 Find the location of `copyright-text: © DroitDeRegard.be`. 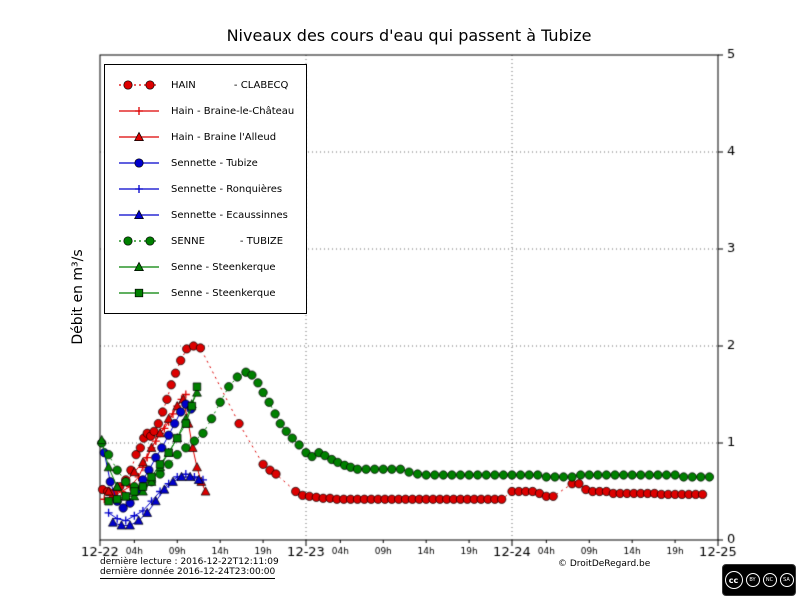

copyright-text: © DroitDeRegard.be is located at coordinates (604, 564).